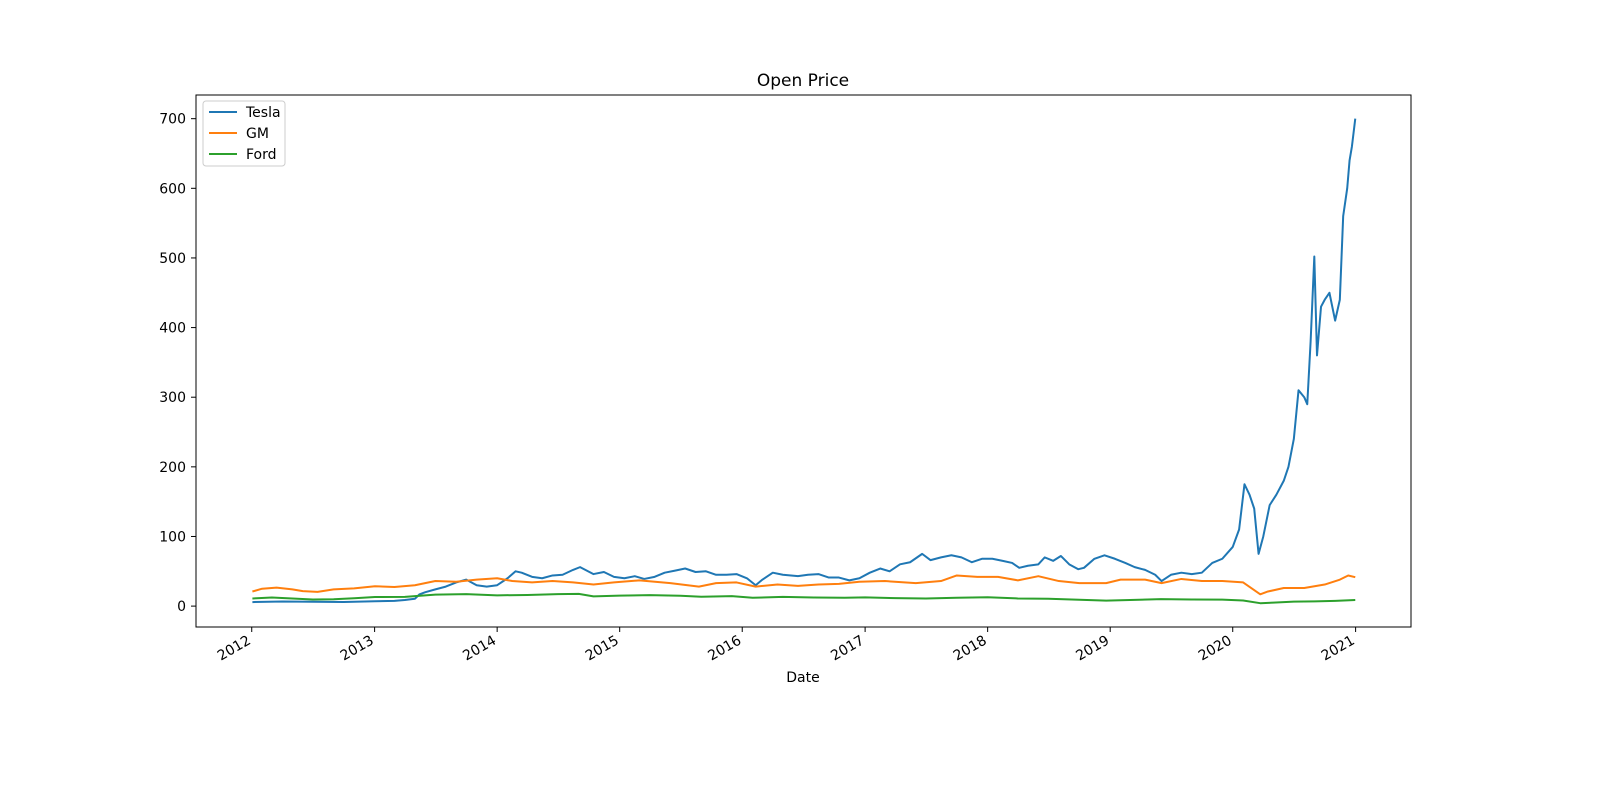  What do you see at coordinates (804, 598) in the screenshot?
I see `series-line-ford` at bounding box center [804, 598].